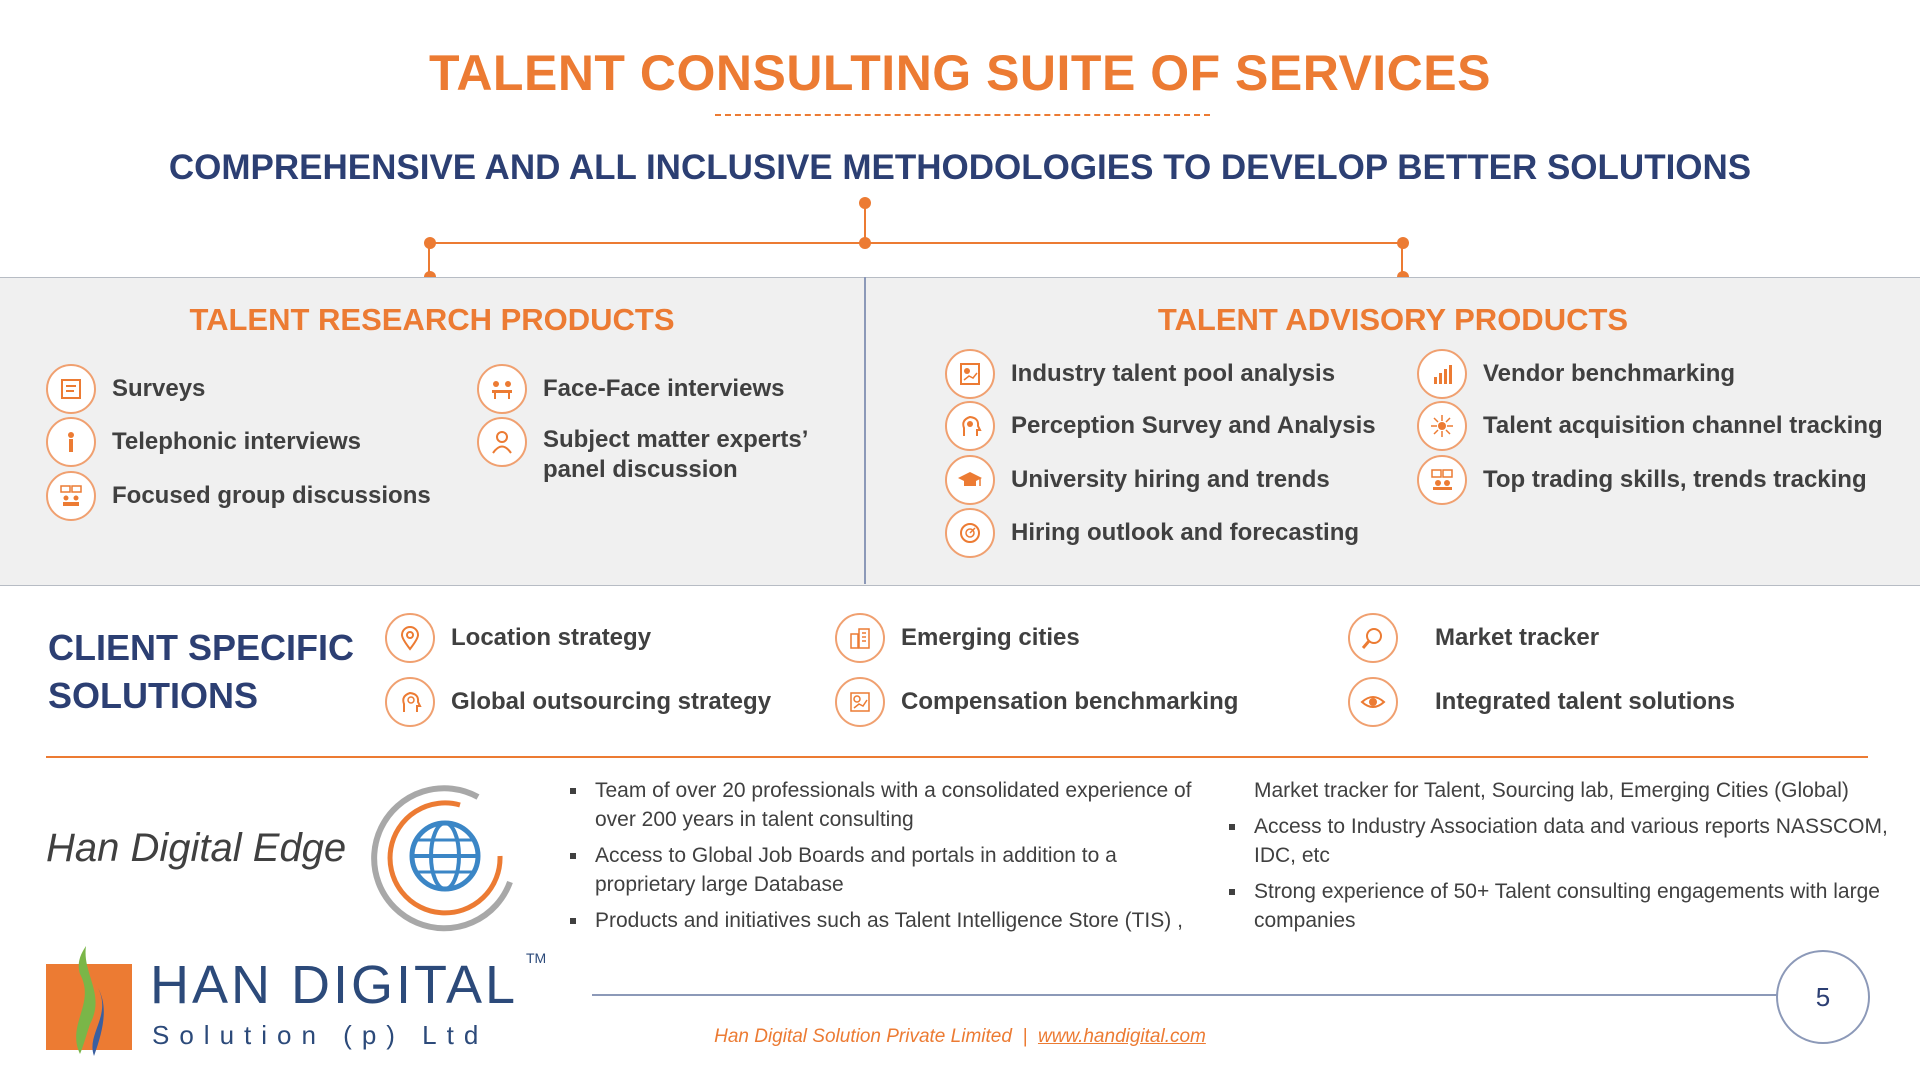 The image size is (1920, 1079). I want to click on client-item-label: Global outsourcing strategy, so click(611, 701).